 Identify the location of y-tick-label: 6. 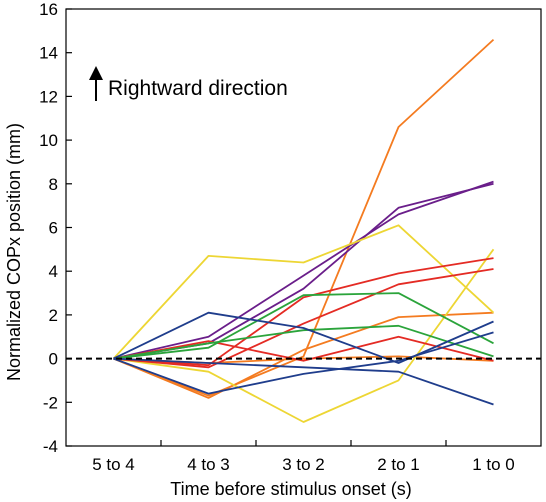
(53, 228).